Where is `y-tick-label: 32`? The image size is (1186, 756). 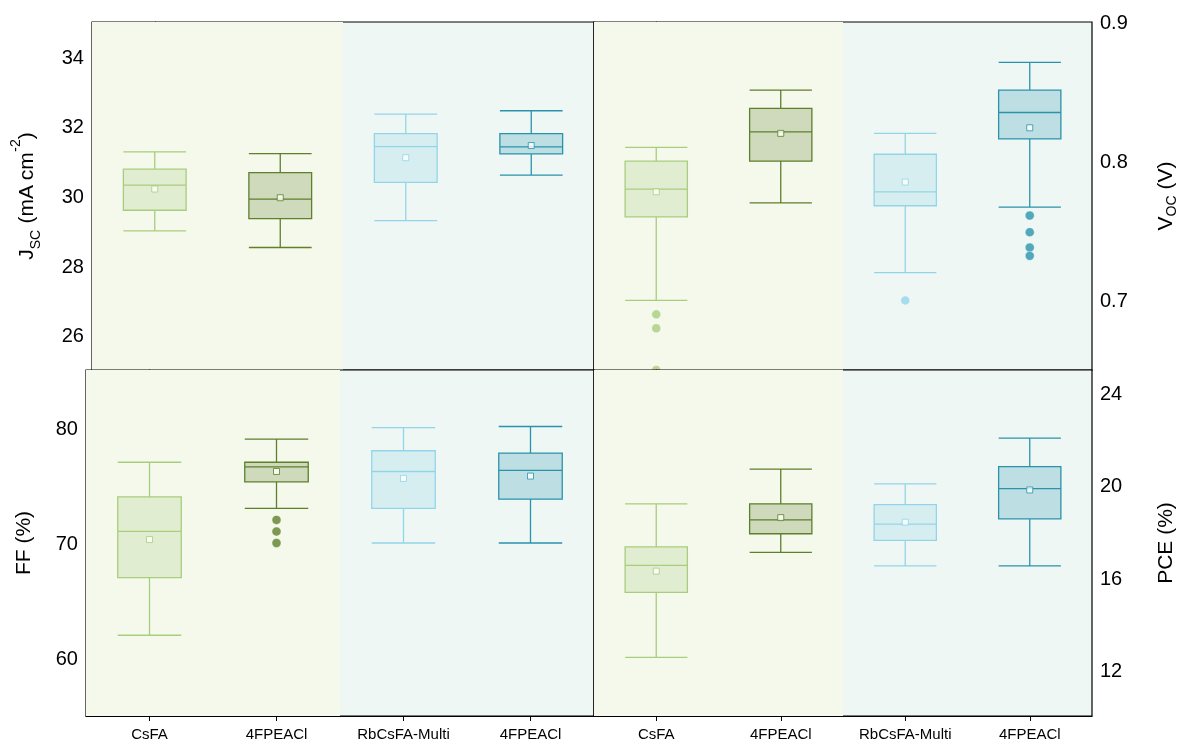
y-tick-label: 32 is located at coordinates (72, 126).